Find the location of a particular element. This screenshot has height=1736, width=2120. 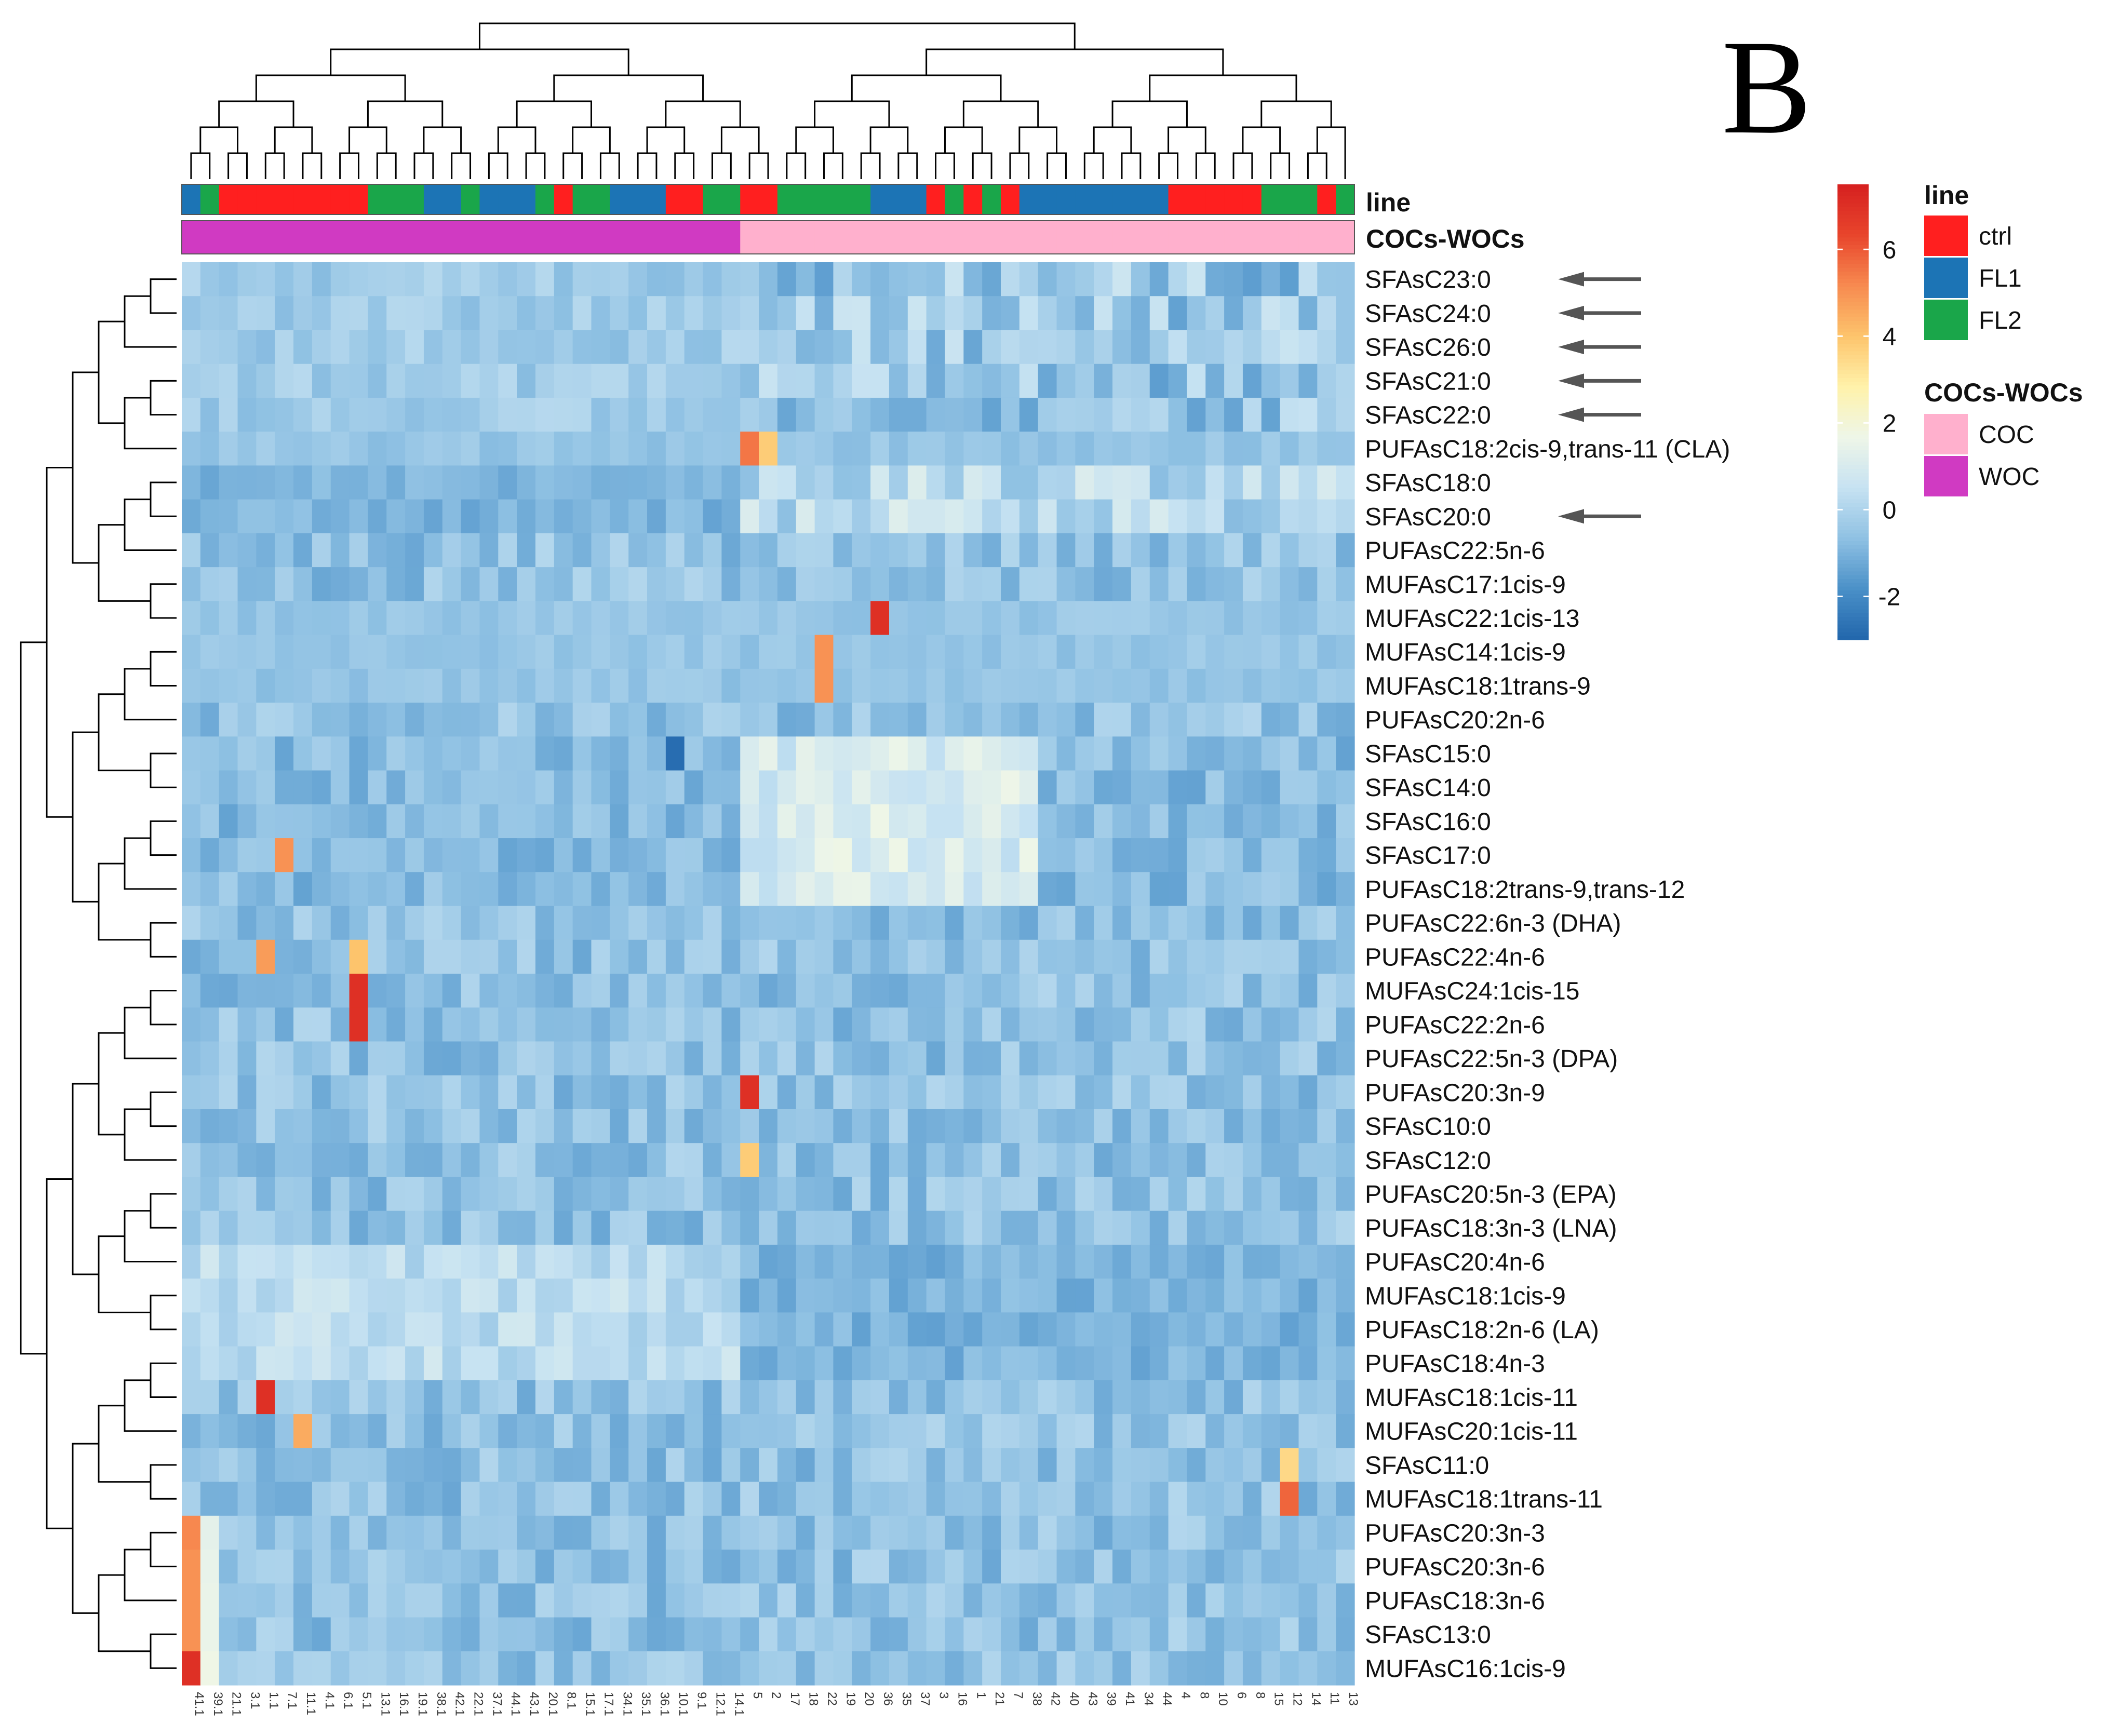

legend-label-woc: WOC is located at coordinates (2009, 477).